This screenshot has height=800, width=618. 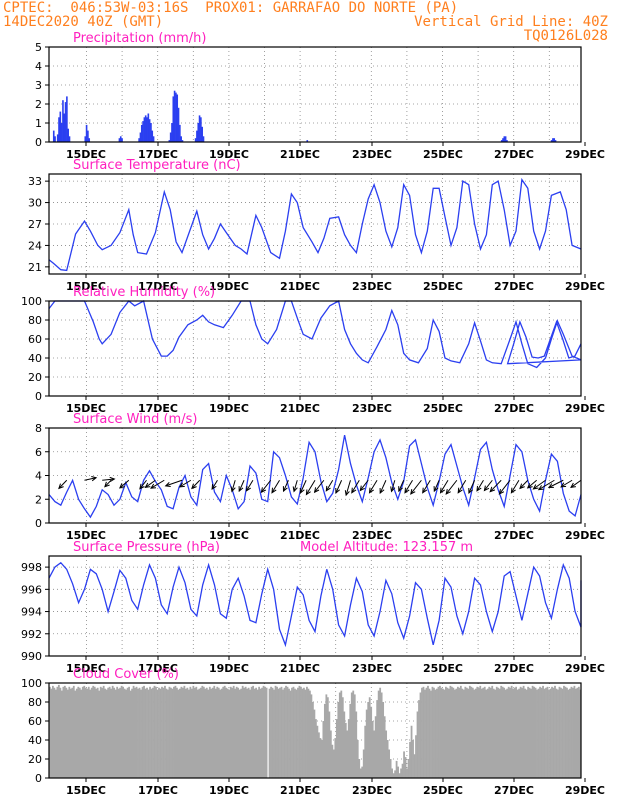 What do you see at coordinates (35, 759) in the screenshot?
I see `y-tick-label: 20` at bounding box center [35, 759].